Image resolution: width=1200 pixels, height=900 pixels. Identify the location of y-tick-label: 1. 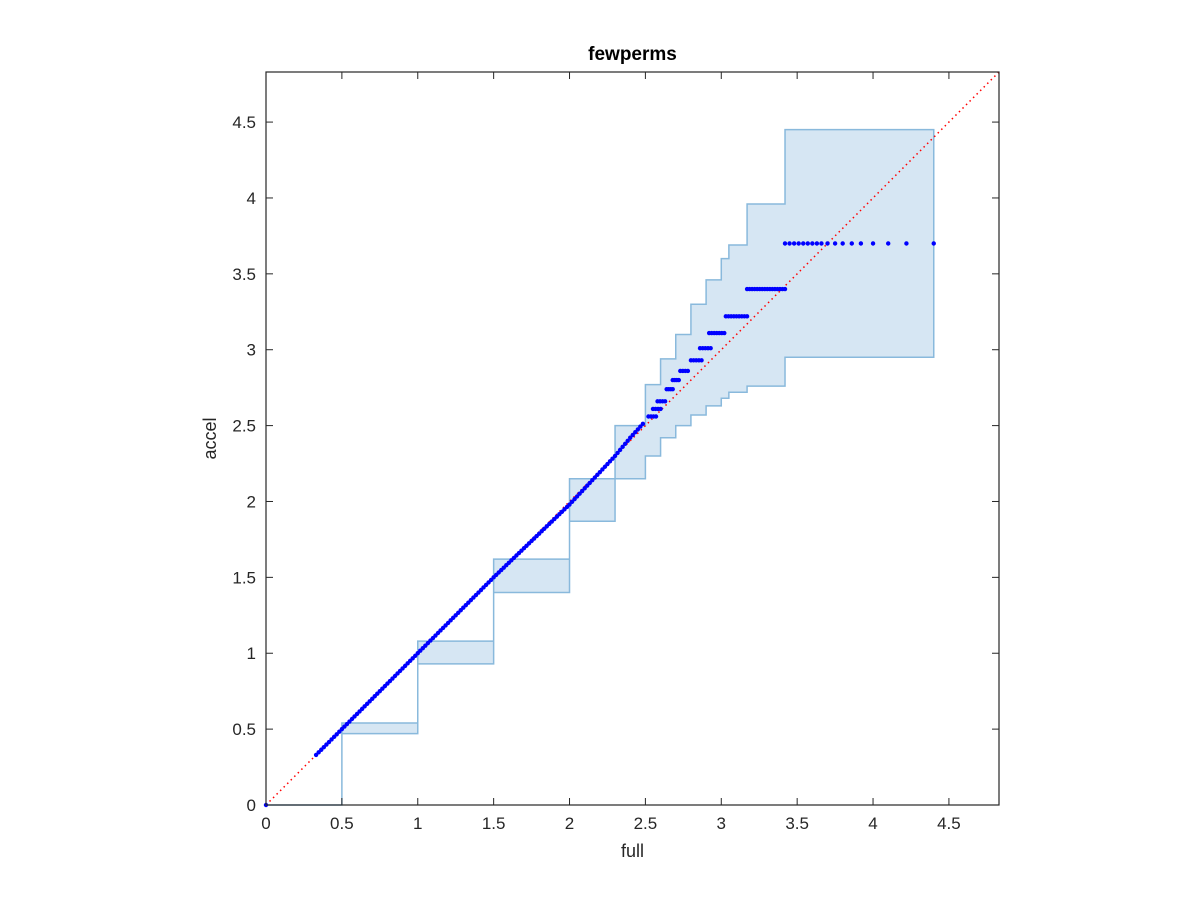
(251, 653).